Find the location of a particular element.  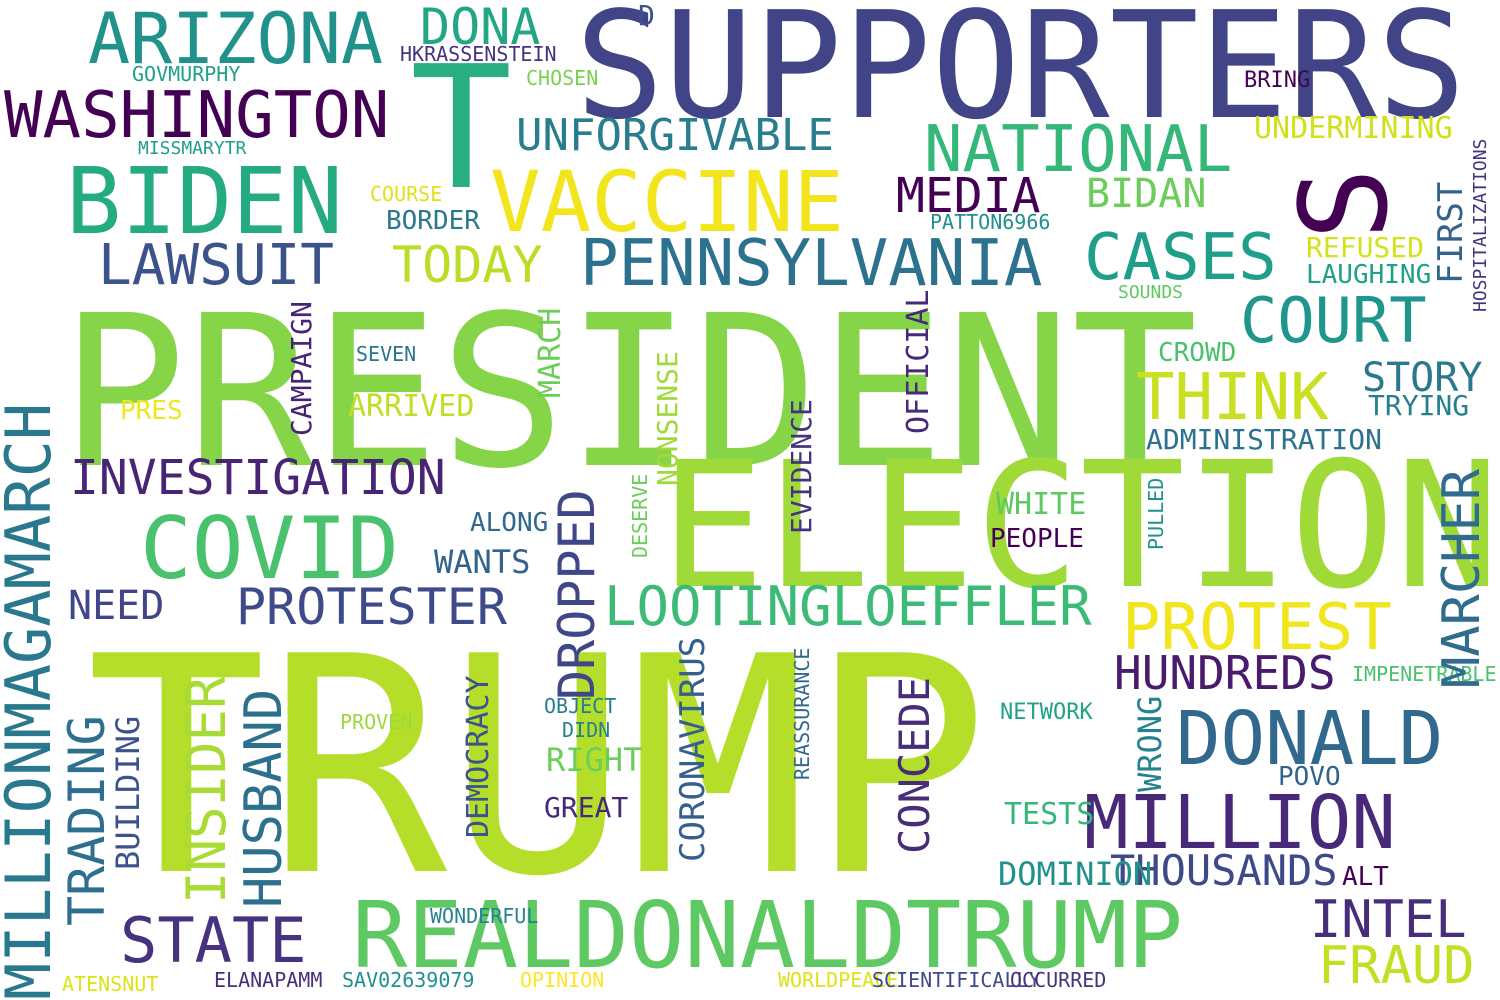

word-missmarytr: MISSMARYTR is located at coordinates (192, 148).